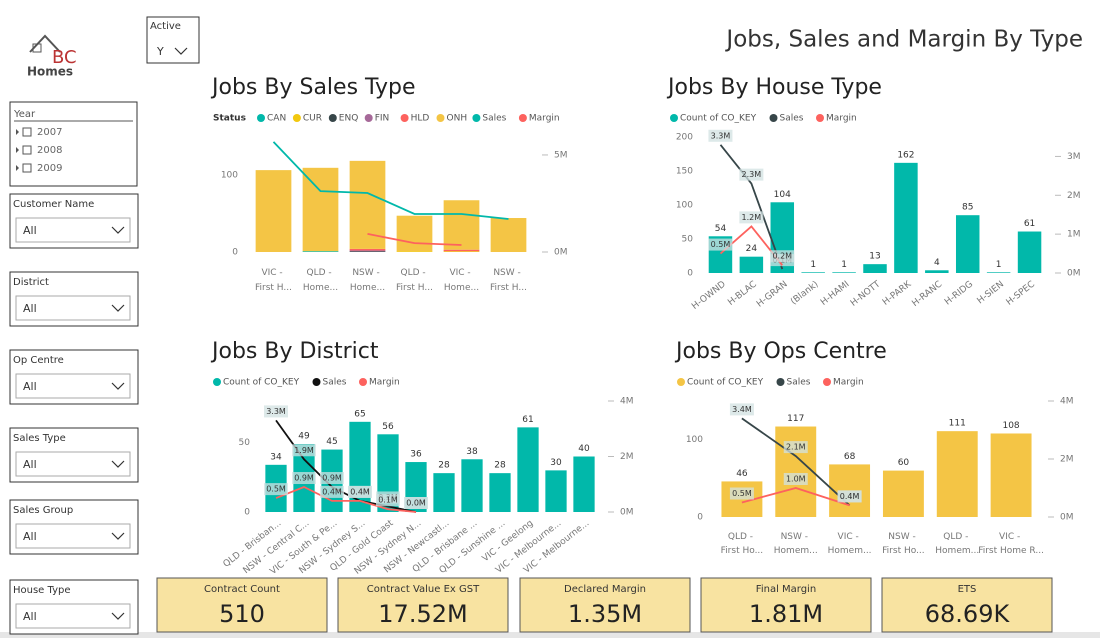 This screenshot has width=1100, height=638. What do you see at coordinates (967, 589) in the screenshot?
I see `kpi-label: ETS` at bounding box center [967, 589].